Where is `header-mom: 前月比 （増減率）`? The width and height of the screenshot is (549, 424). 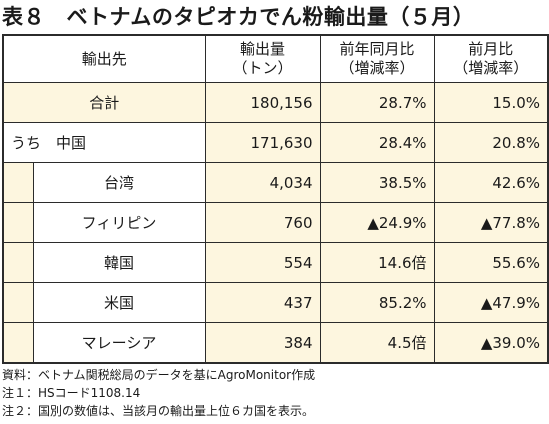
header-mom: 前月比 （増減率） is located at coordinates (491, 58).